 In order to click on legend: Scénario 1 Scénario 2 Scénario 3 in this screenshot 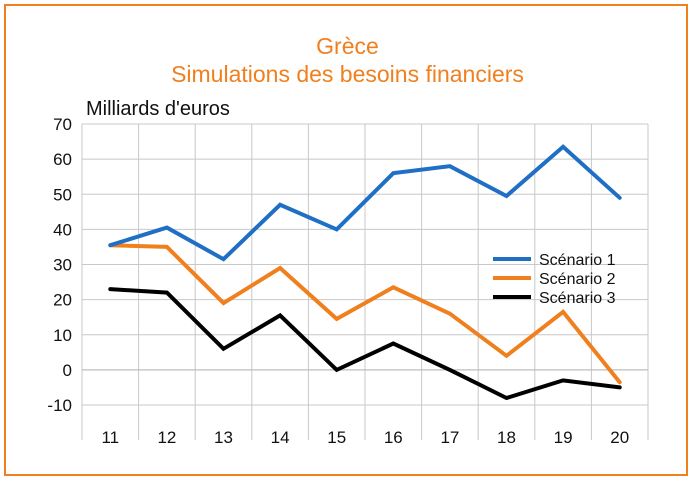, I will do `click(554, 279)`.